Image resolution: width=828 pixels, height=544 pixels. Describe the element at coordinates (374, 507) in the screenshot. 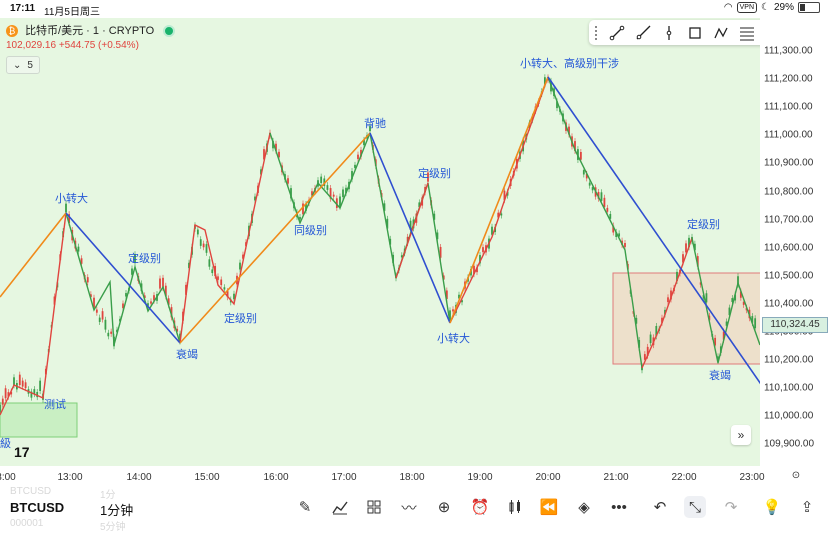

I see `layout-grid-icon` at that location.